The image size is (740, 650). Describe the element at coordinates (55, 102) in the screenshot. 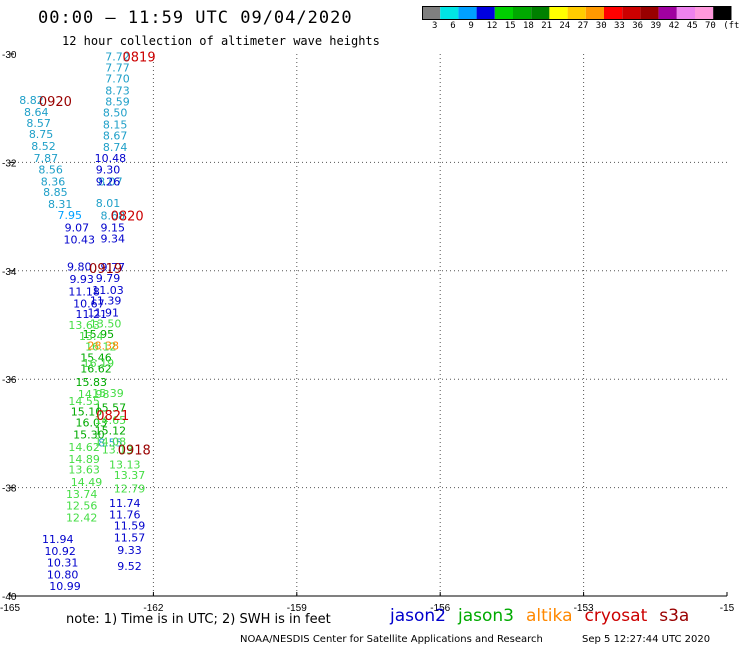

I see `pass-time-label: 0920` at that location.